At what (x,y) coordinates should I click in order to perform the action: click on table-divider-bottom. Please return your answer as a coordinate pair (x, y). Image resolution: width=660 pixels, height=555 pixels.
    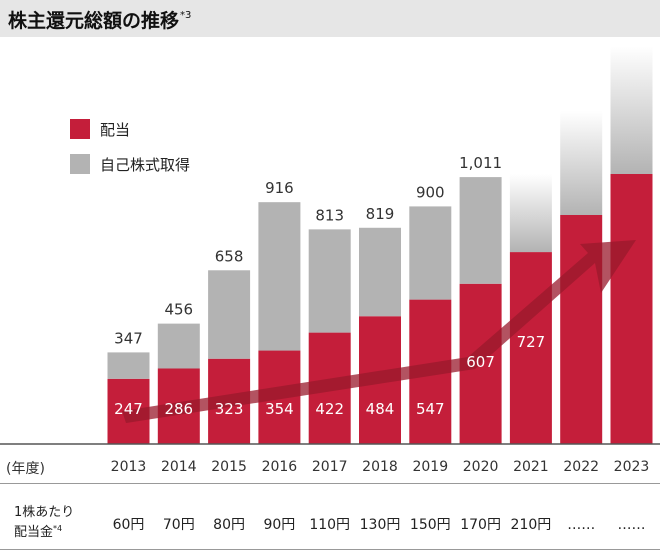
    Looking at the image, I should click on (330, 549).